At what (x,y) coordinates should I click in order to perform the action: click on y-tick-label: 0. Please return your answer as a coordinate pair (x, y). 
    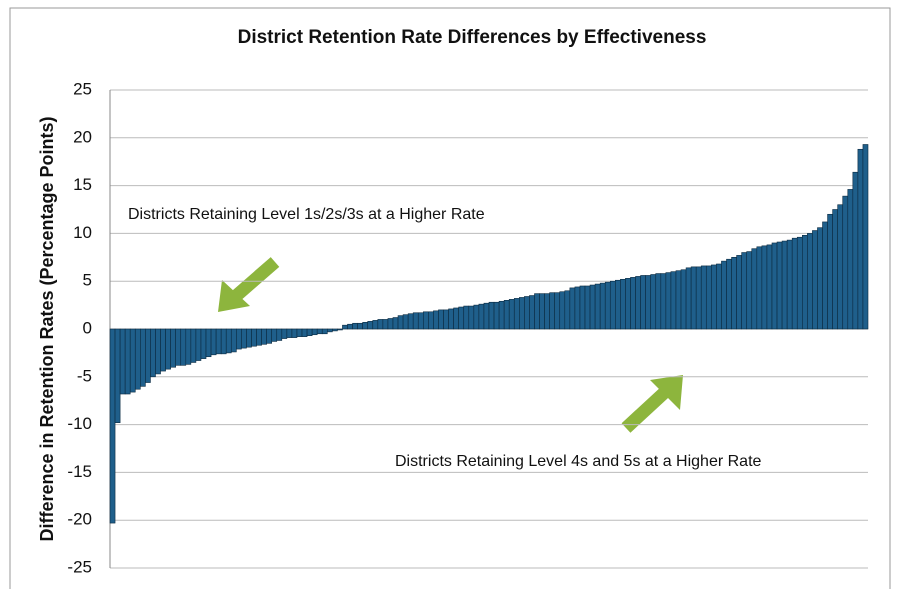
    Looking at the image, I should click on (87, 327).